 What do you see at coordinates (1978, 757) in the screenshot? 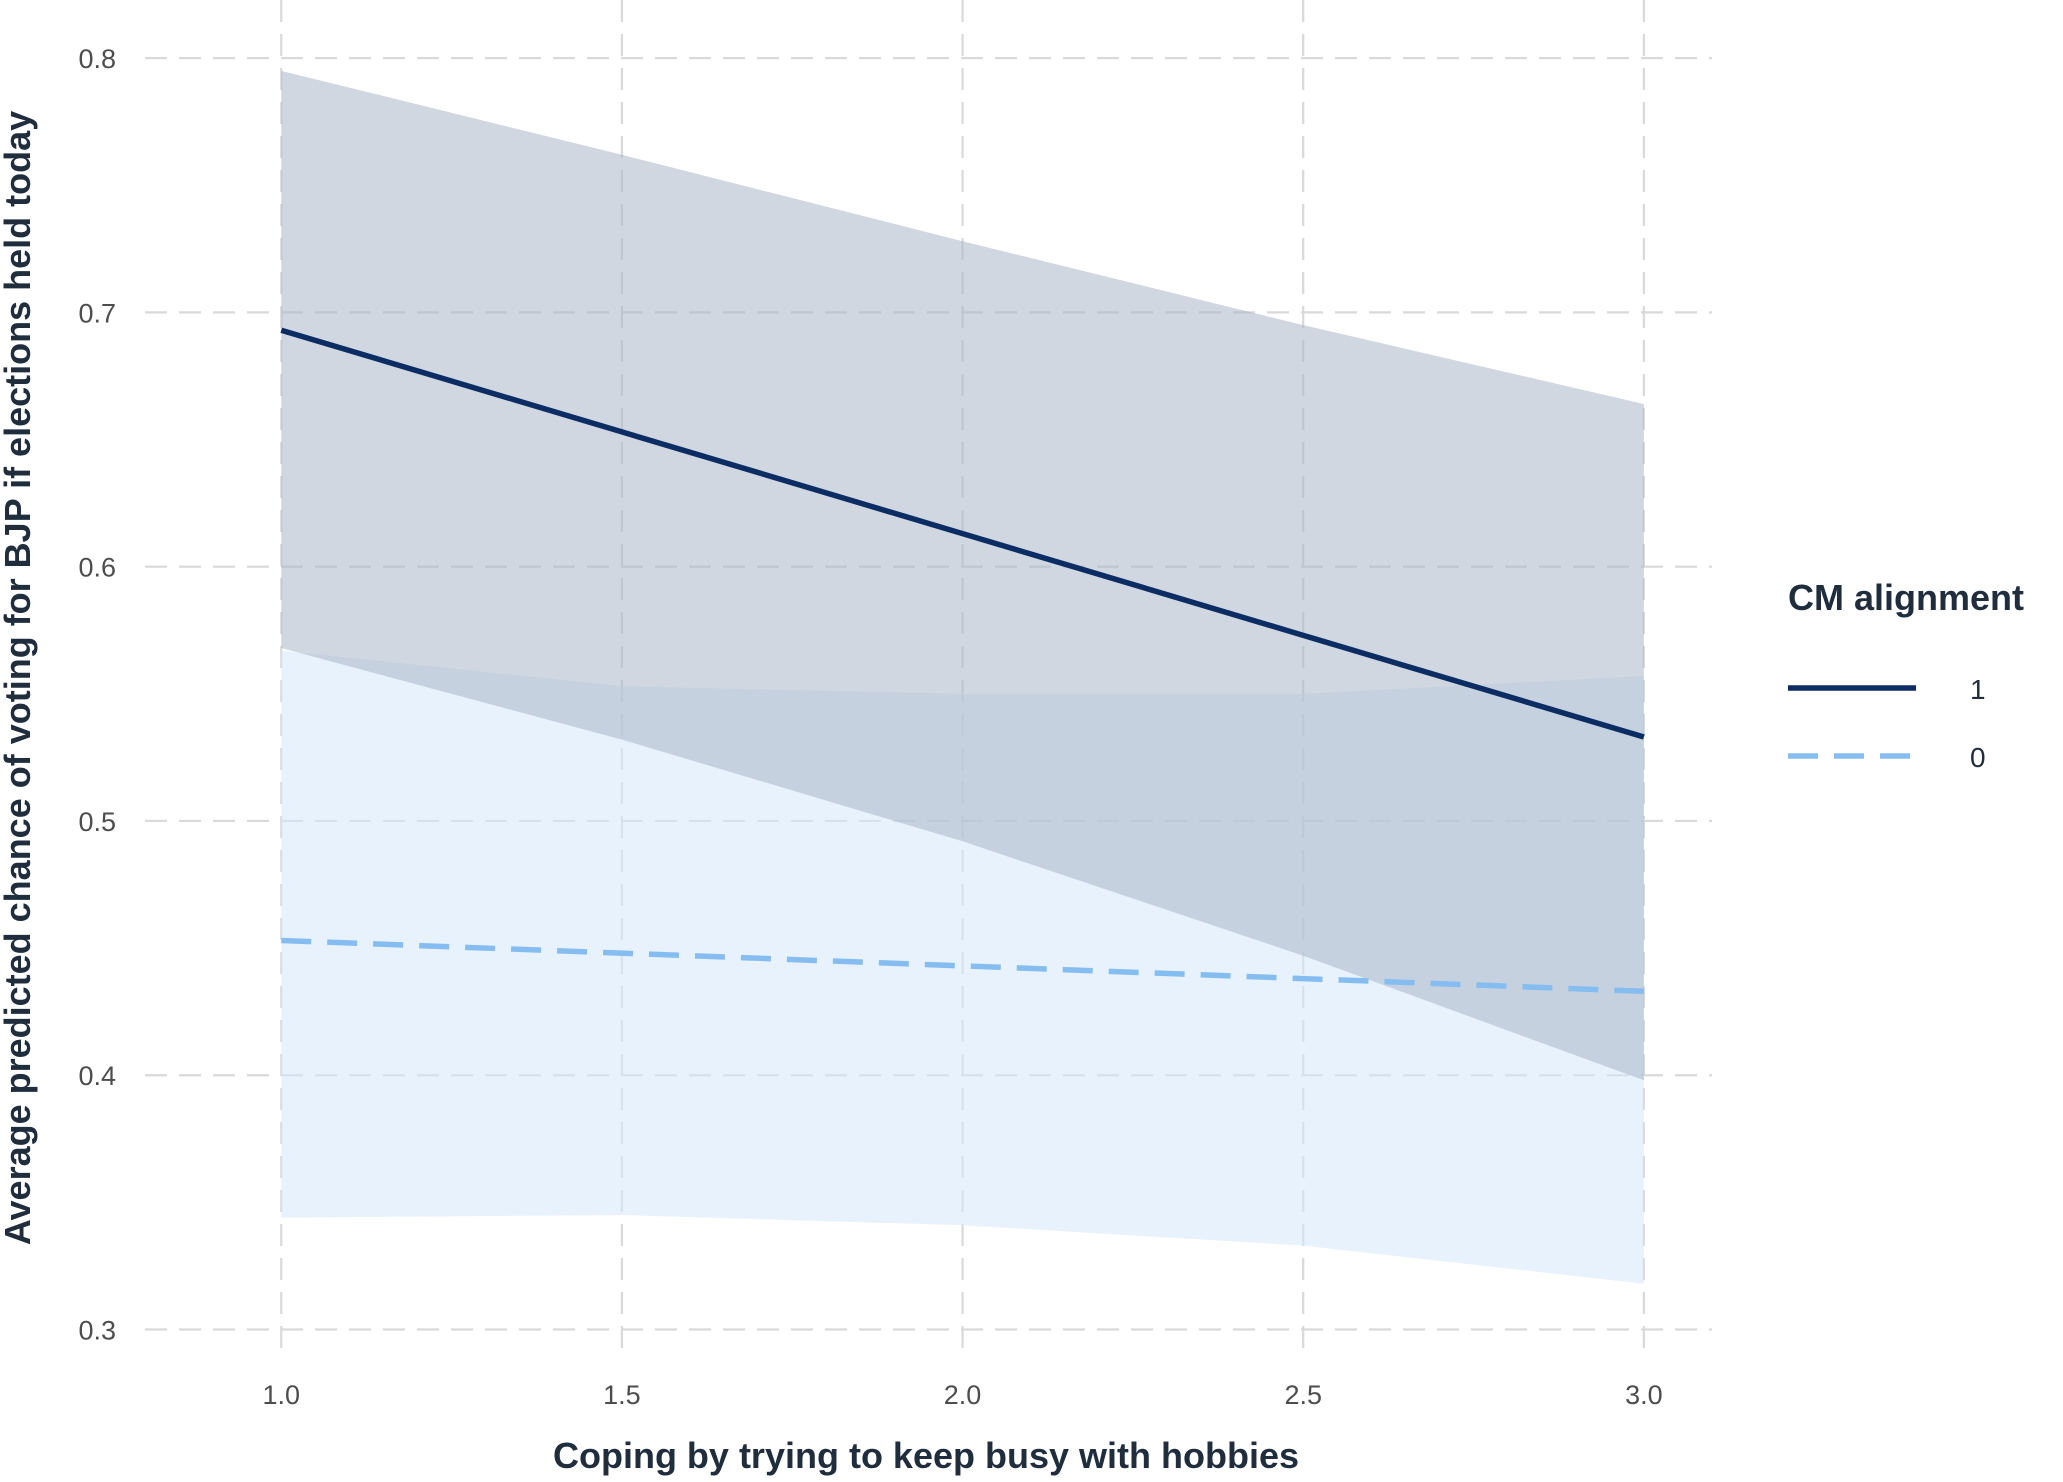
I see `legend-label-series-0: 0` at bounding box center [1978, 757].